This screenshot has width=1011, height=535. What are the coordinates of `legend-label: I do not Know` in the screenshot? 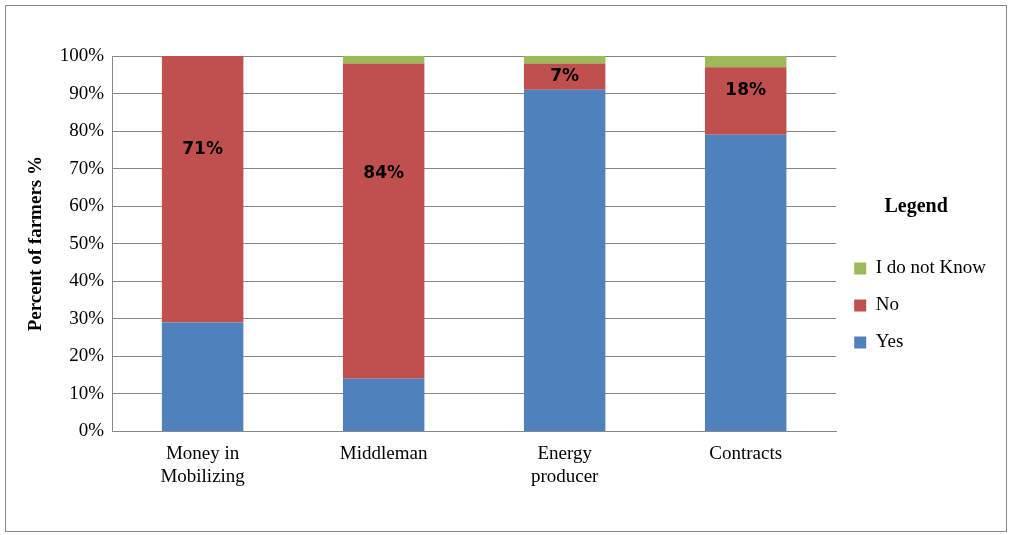 It's located at (931, 267).